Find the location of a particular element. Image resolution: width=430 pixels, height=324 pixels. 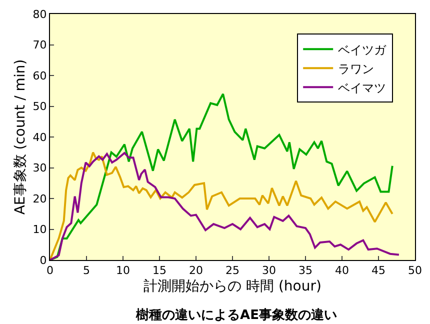

x-tick-label: 40 is located at coordinates (342, 271).